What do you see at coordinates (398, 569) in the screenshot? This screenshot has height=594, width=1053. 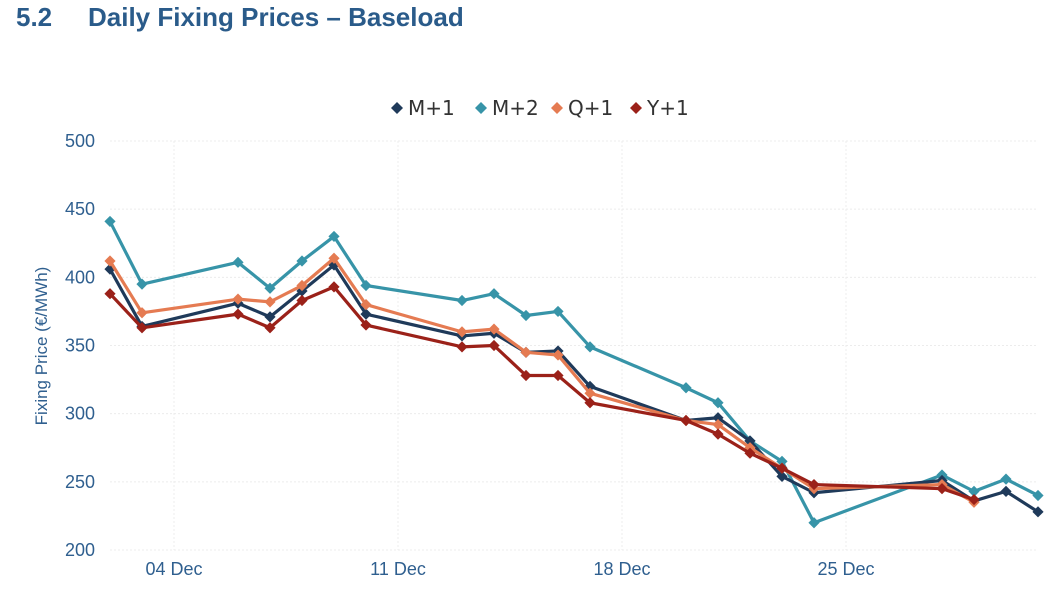 I see `x-tick-label: 11 Dec` at bounding box center [398, 569].